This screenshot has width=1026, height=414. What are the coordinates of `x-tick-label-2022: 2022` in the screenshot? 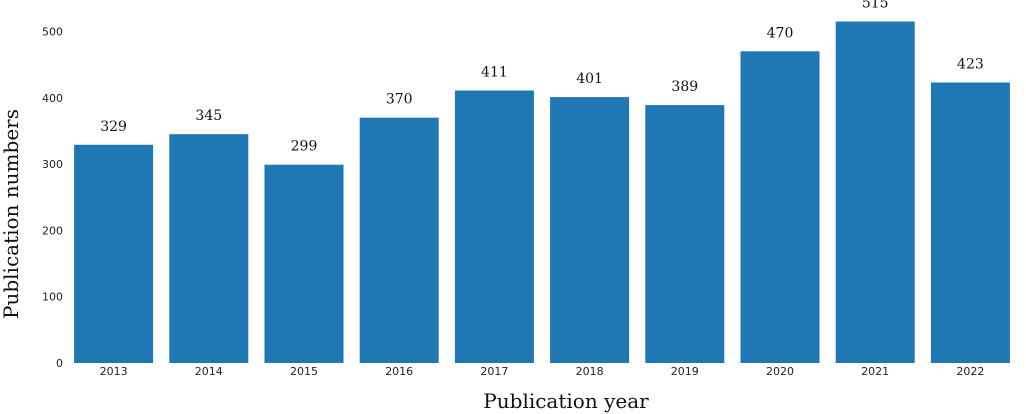 It's located at (970, 371).